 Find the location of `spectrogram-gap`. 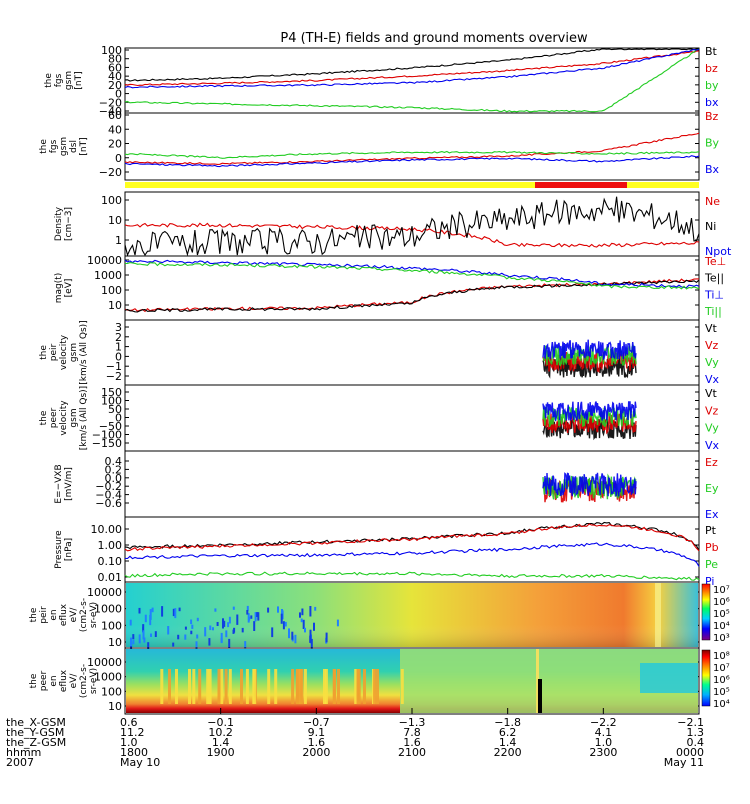

spectrogram-gap is located at coordinates (540, 696).